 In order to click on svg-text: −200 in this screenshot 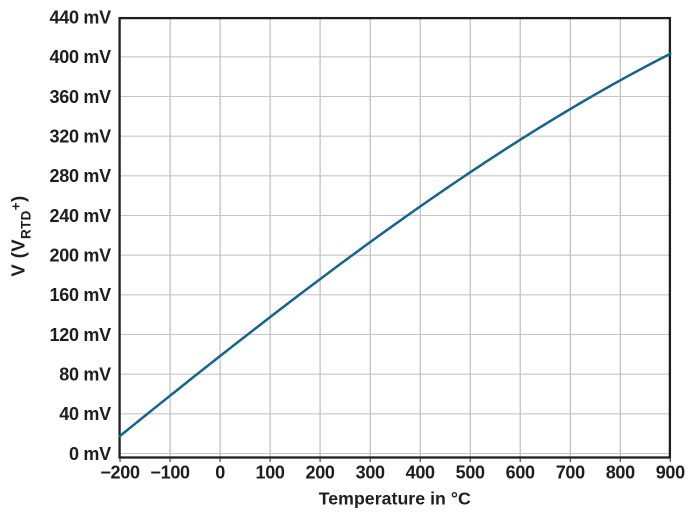, I will do `click(120, 472)`.